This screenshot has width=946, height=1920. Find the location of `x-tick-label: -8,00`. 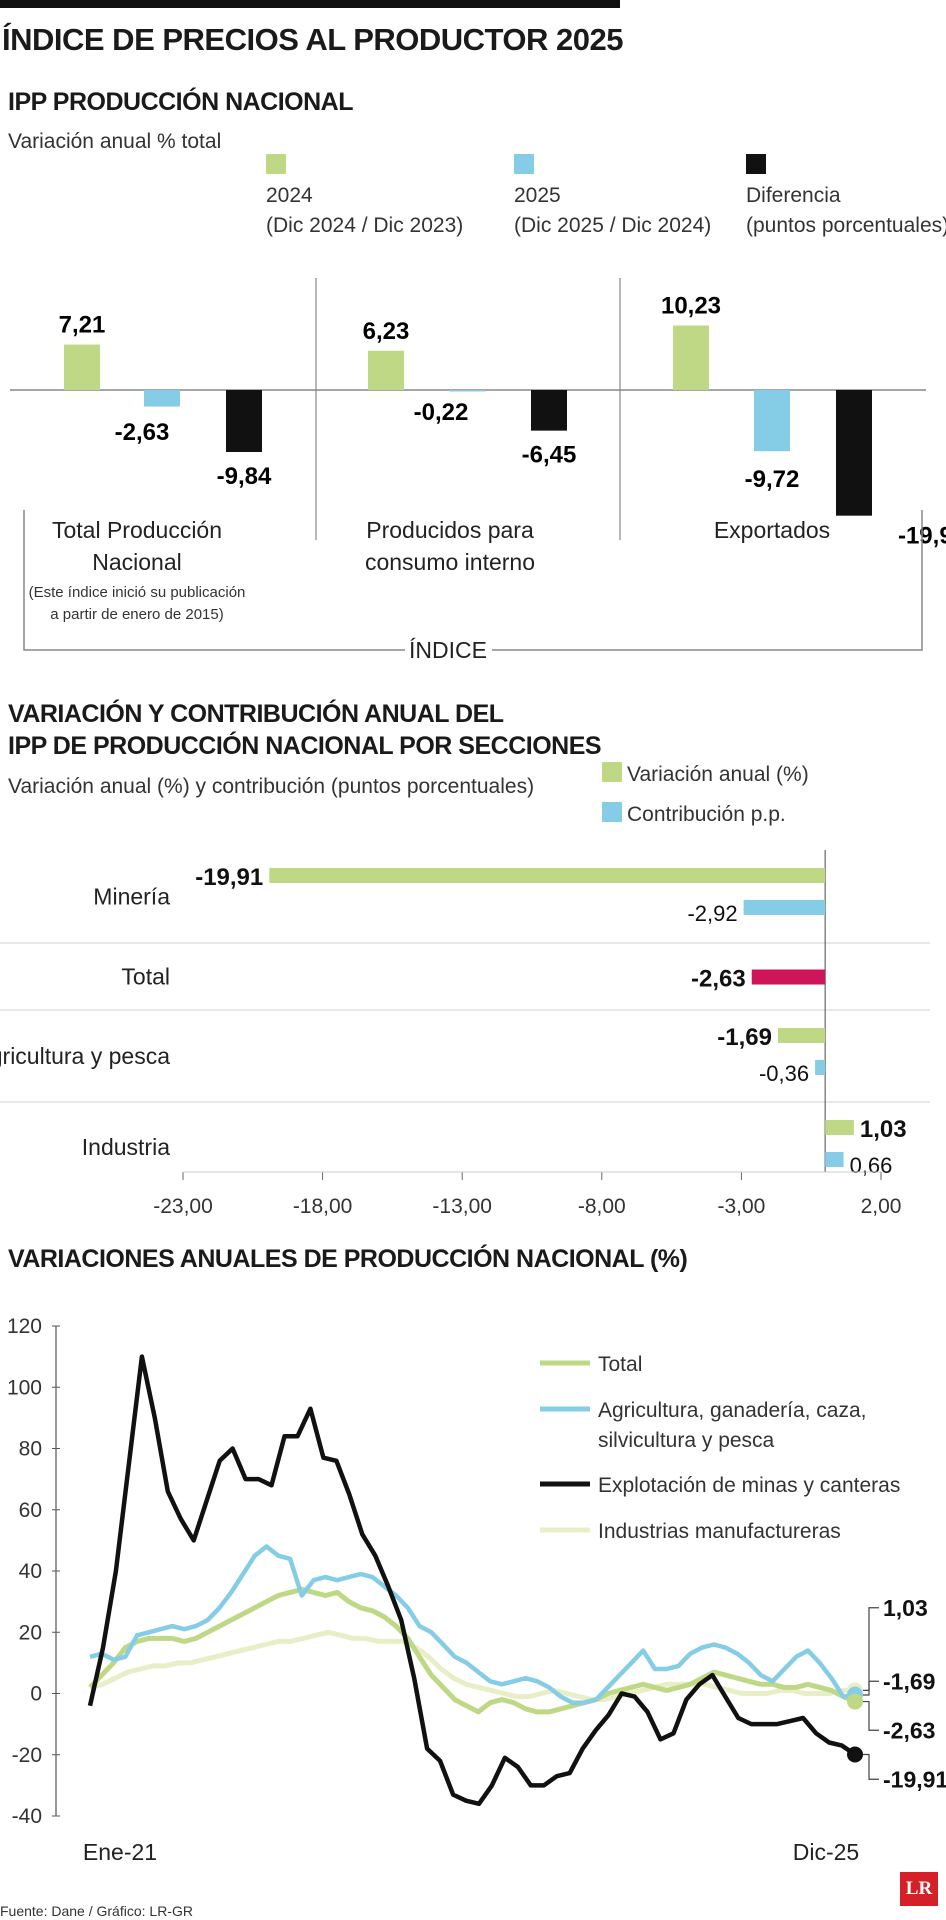

x-tick-label: -8,00 is located at coordinates (602, 1206).